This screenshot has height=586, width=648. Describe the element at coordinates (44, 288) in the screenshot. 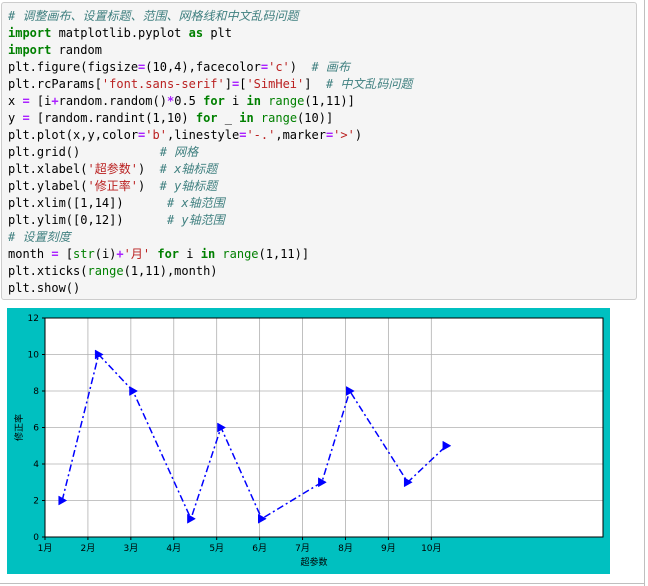

I see `code-token: plt.show()` at that location.